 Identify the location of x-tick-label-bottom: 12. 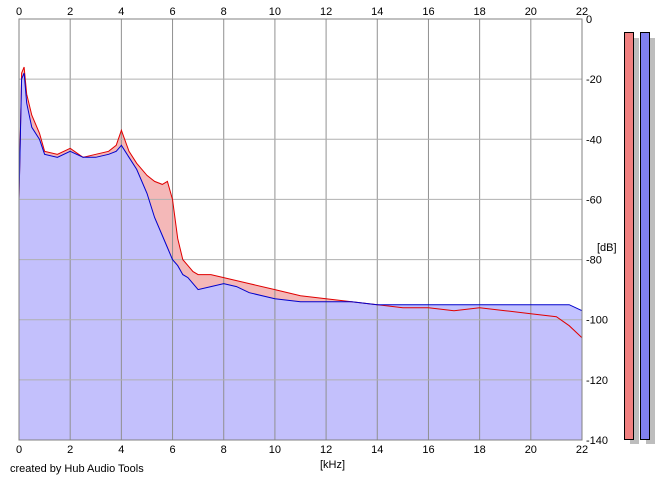
(326, 450).